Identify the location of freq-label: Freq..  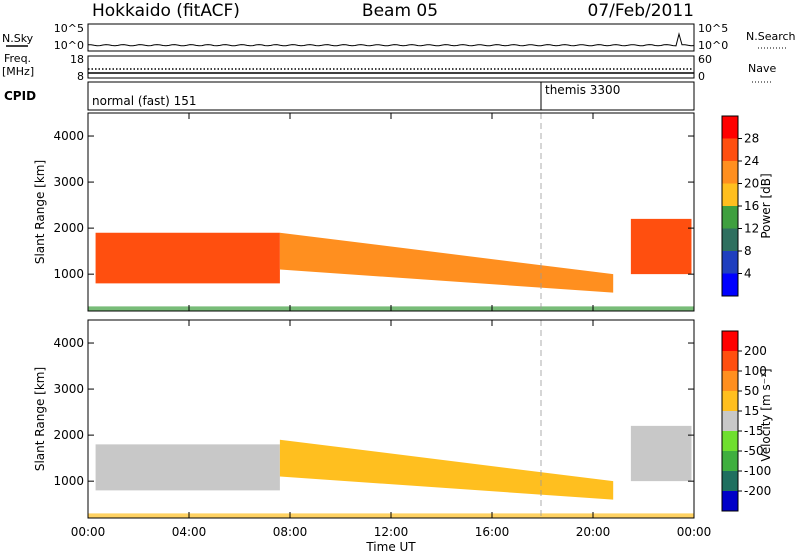
(17, 58).